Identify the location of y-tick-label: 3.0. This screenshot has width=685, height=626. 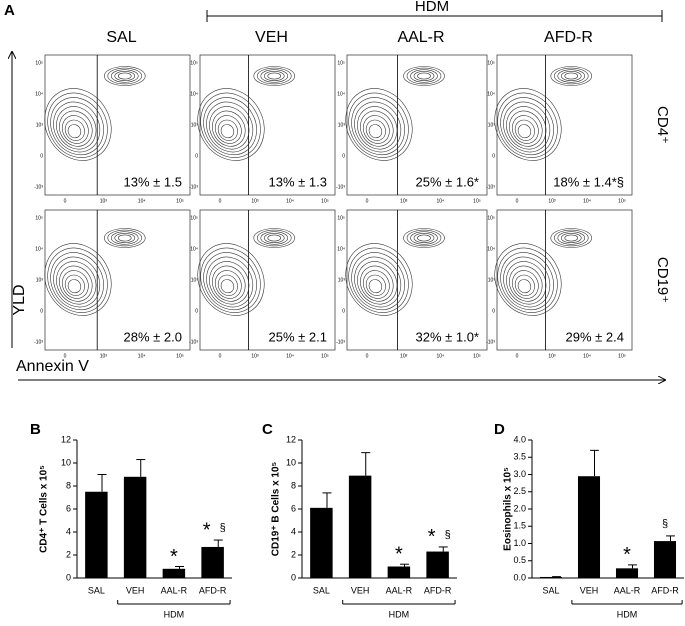
(519, 474).